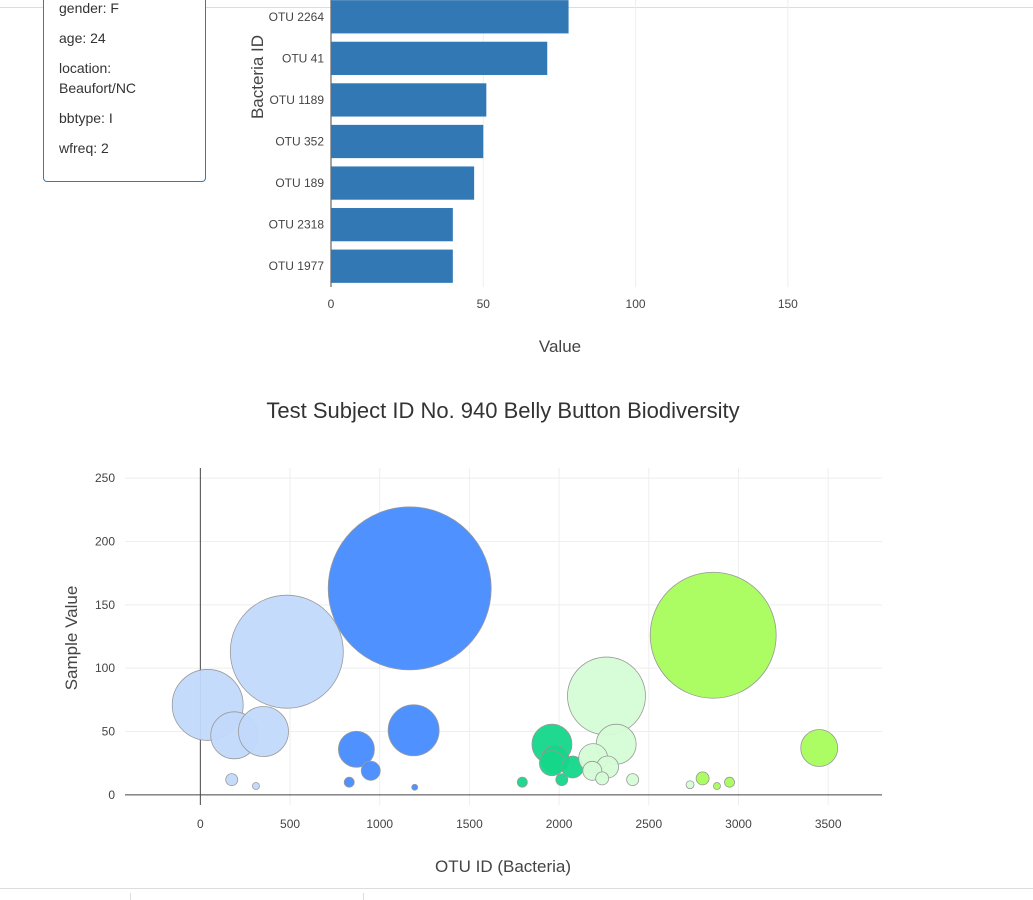 The image size is (1033, 900). What do you see at coordinates (105, 541) in the screenshot?
I see `bubble-y-tick-label: 200` at bounding box center [105, 541].